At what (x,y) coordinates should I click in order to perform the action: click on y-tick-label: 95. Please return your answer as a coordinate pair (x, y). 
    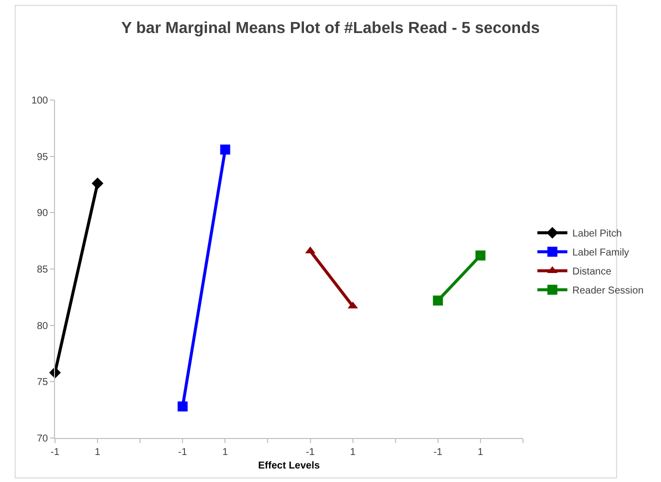
    Looking at the image, I should click on (42, 157).